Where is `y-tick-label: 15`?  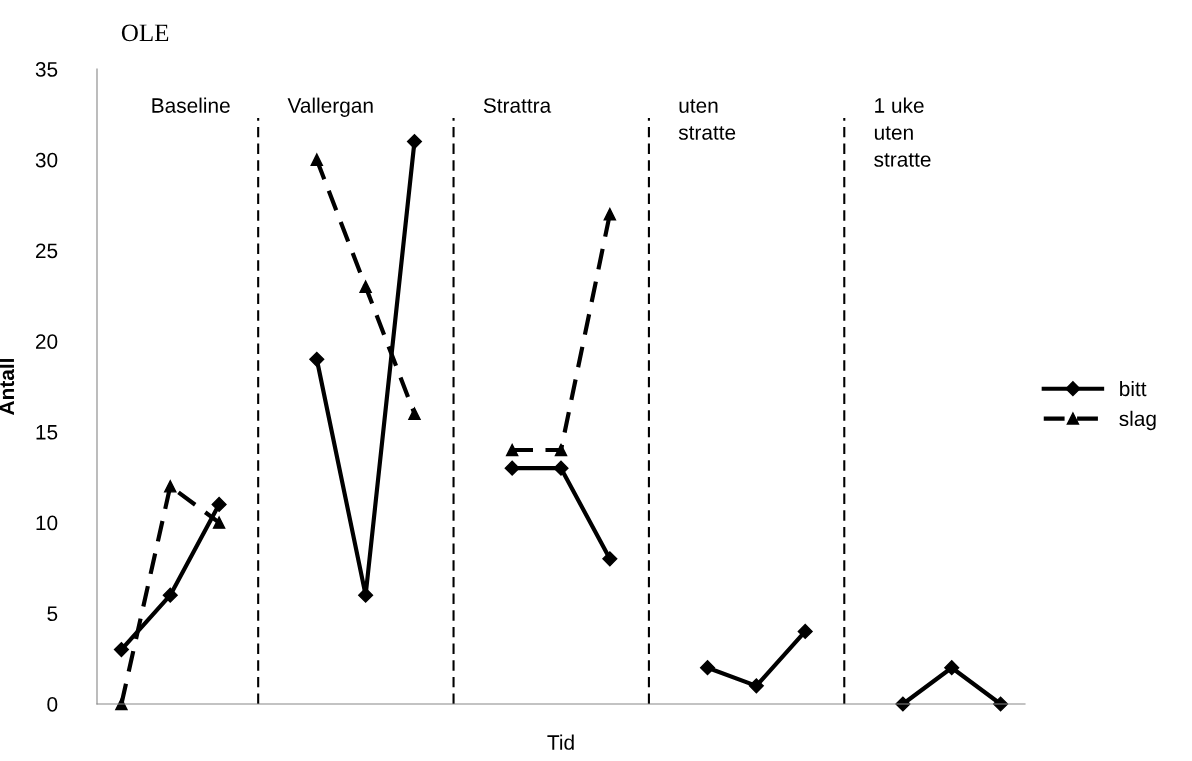 y-tick-label: 15 is located at coordinates (47, 432).